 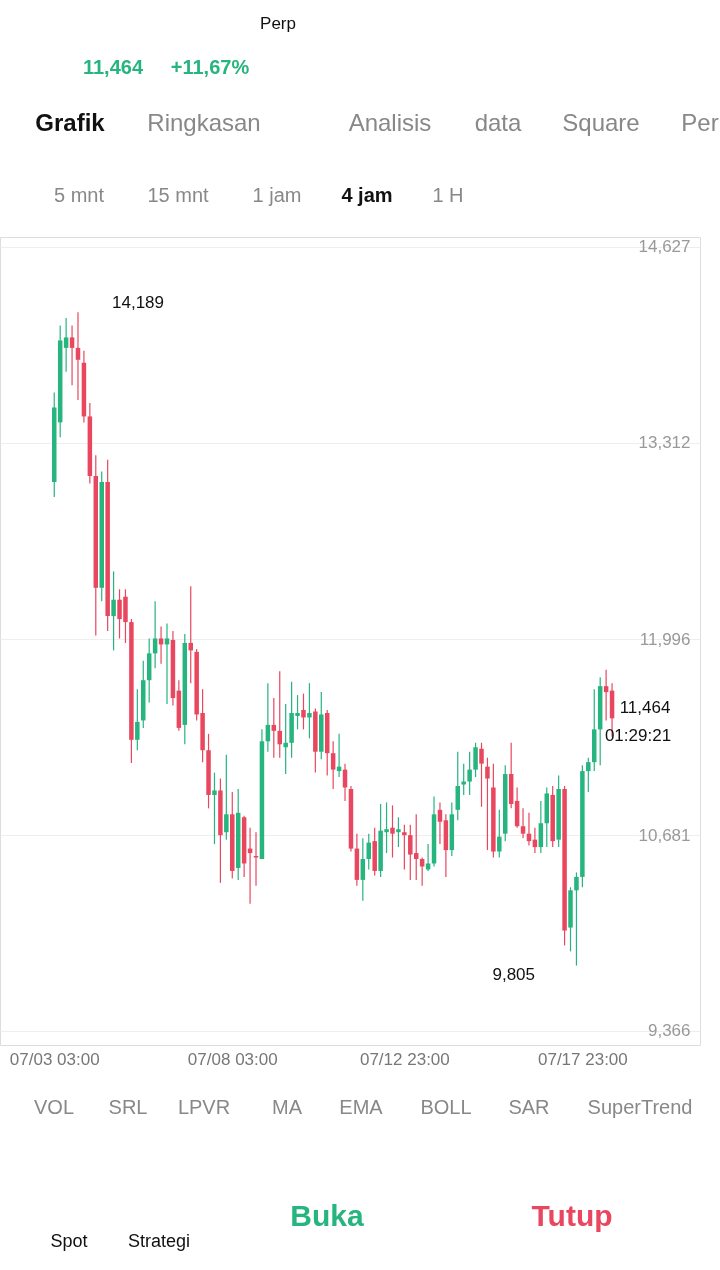 I want to click on text: BOLL, so click(x=446, y=1107).